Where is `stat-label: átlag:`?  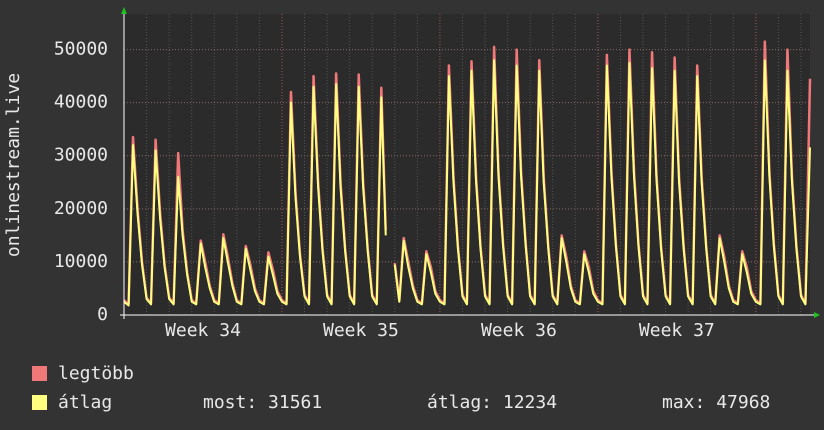 stat-label: átlag: is located at coordinates (459, 402).